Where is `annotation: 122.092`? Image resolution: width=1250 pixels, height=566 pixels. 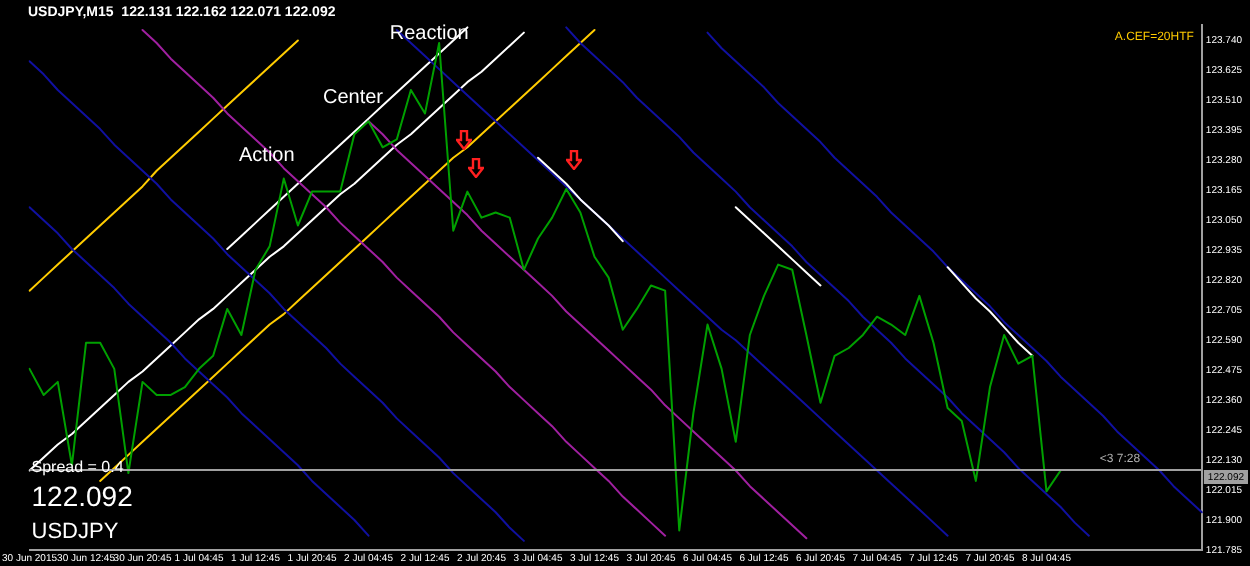
annotation: 122.092 is located at coordinates (82, 495).